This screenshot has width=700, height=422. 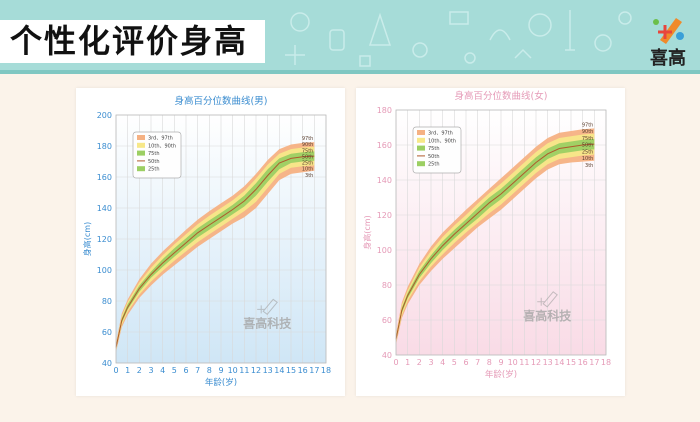 I want to click on boys-y-tick-label: 200, so click(x=104, y=115).